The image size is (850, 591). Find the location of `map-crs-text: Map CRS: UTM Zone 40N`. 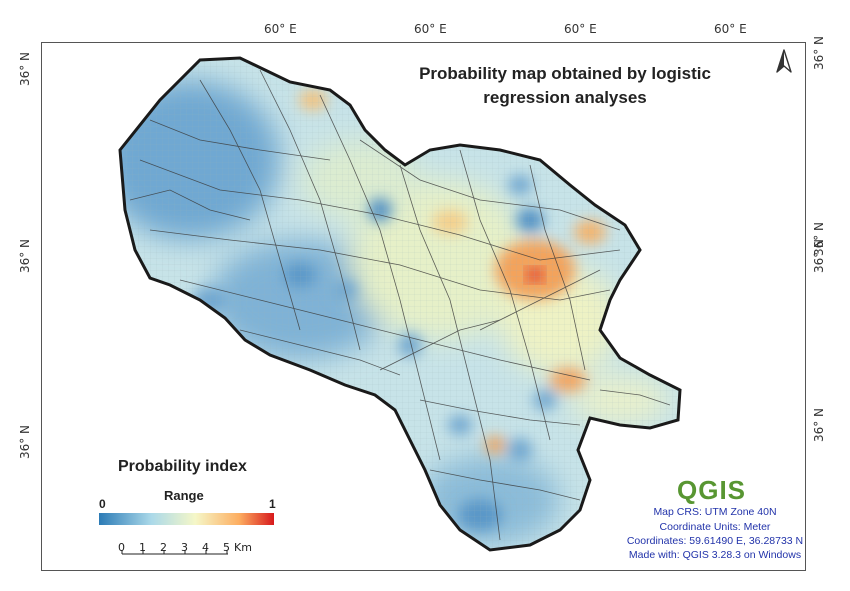

map-crs-text: Map CRS: UTM Zone 40N is located at coordinates (715, 512).